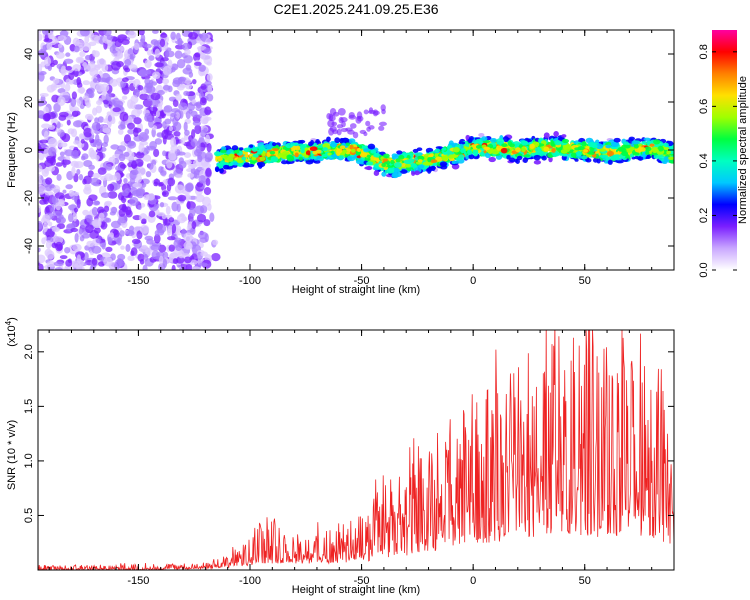  Describe the element at coordinates (29, 460) in the screenshot. I see `snr-y-tick-label: 1.0` at that location.